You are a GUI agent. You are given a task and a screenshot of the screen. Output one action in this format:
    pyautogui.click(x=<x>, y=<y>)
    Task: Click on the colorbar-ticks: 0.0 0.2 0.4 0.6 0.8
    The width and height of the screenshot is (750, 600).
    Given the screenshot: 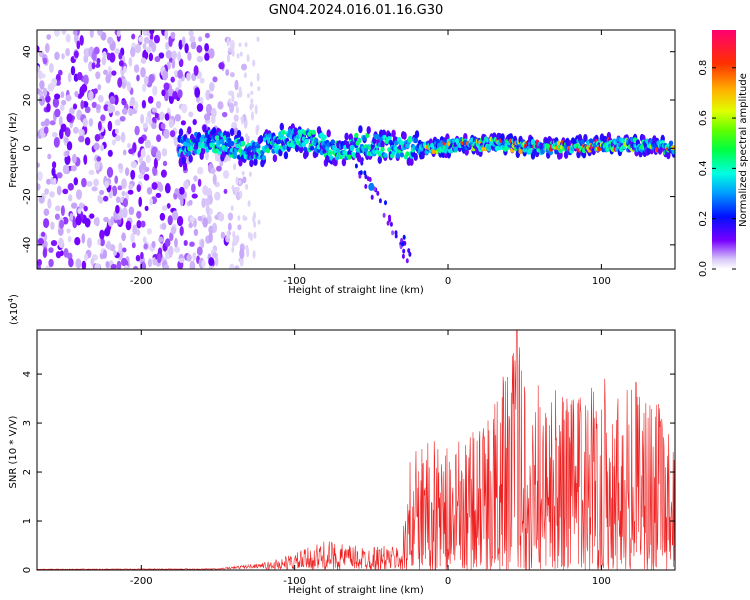 What is the action you would take?
    pyautogui.click(x=717, y=168)
    